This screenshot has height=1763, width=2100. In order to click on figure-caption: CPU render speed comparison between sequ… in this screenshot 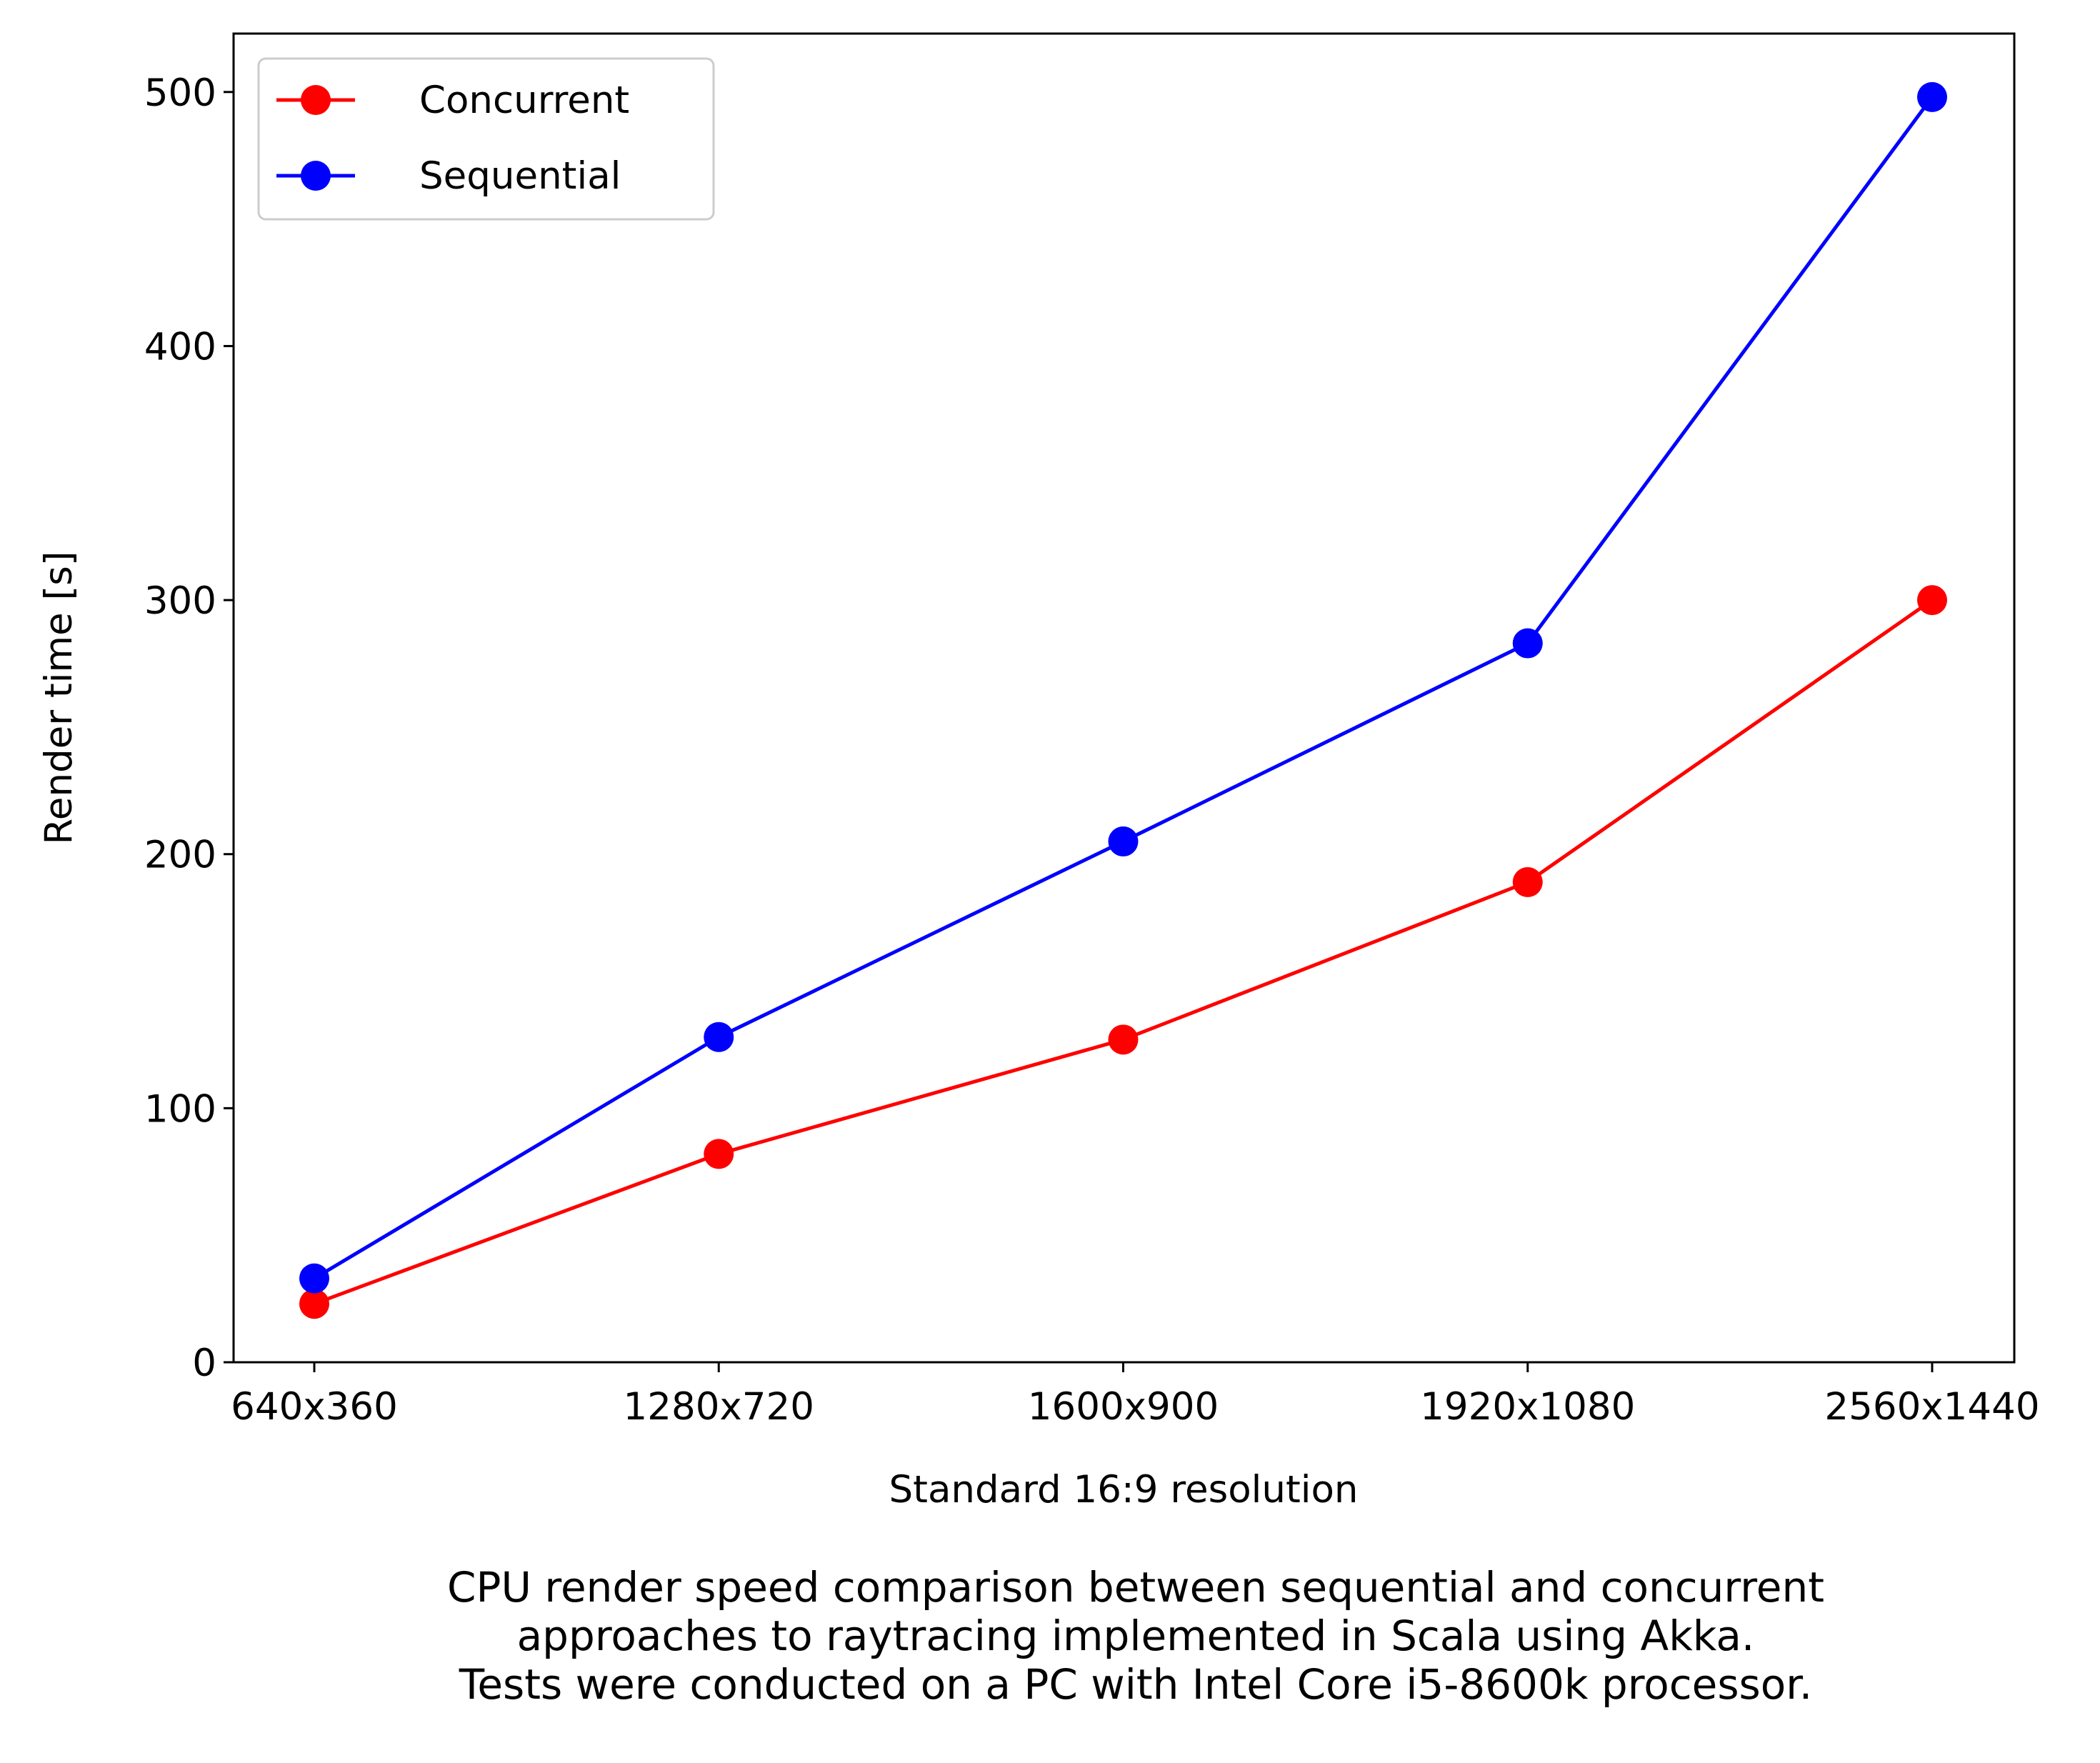, I will do `click(1135, 1636)`.